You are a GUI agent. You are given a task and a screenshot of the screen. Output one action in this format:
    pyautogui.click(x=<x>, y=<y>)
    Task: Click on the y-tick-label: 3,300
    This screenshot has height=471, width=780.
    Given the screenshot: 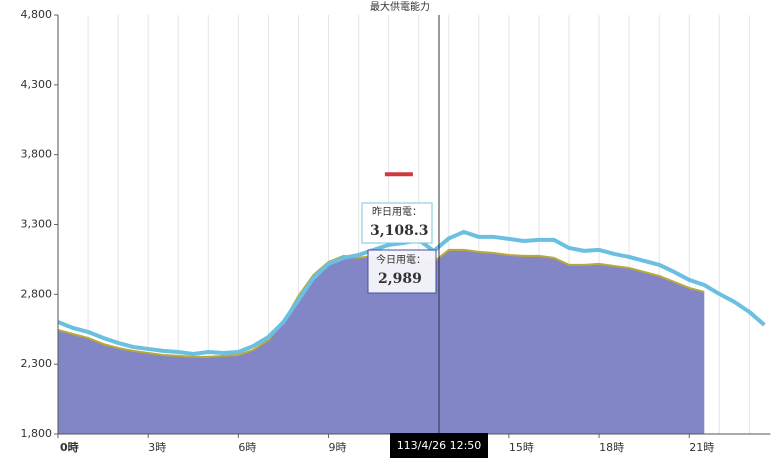 What is the action you would take?
    pyautogui.click(x=37, y=224)
    